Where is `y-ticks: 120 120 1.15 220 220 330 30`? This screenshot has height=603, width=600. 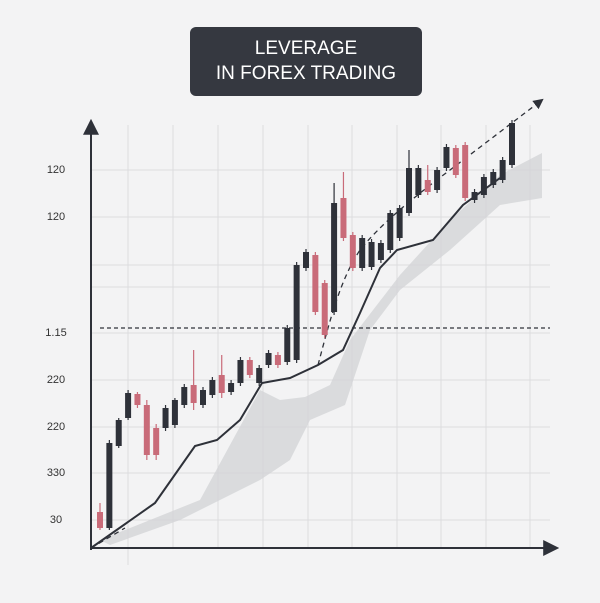
y-ticks: 120 120 1.15 220 220 330 30 is located at coordinates (55, 345).